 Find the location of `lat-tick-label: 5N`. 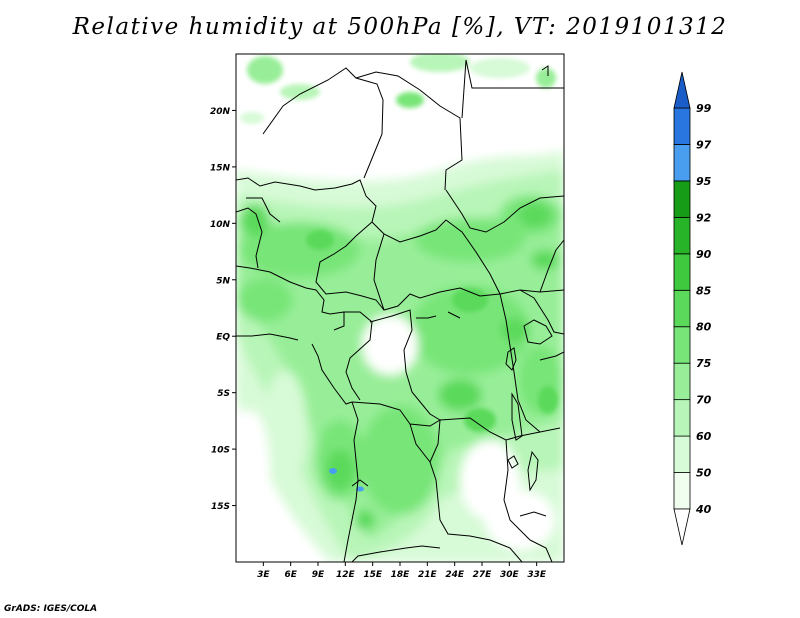

lat-tick-label: 5N is located at coordinates (223, 281).